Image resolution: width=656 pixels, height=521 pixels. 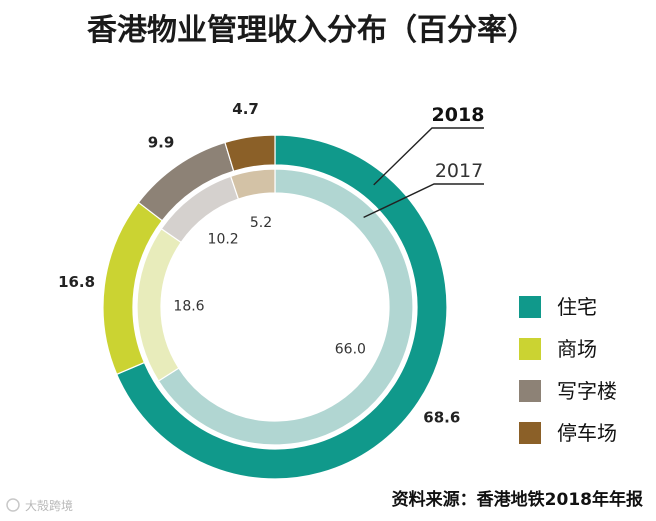 I want to click on legend-swatch-商场, so click(x=530, y=349).